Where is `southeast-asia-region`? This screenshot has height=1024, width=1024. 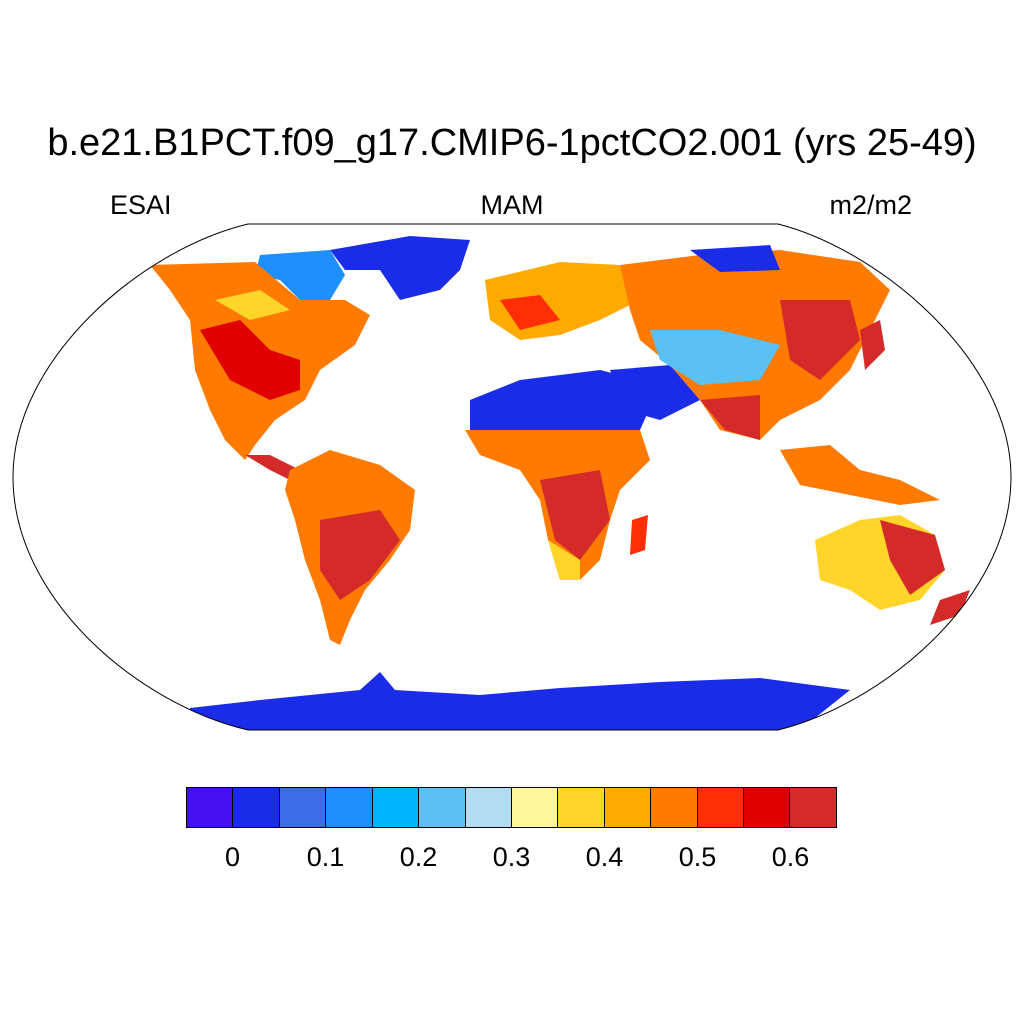
southeast-asia-region is located at coordinates (860, 475).